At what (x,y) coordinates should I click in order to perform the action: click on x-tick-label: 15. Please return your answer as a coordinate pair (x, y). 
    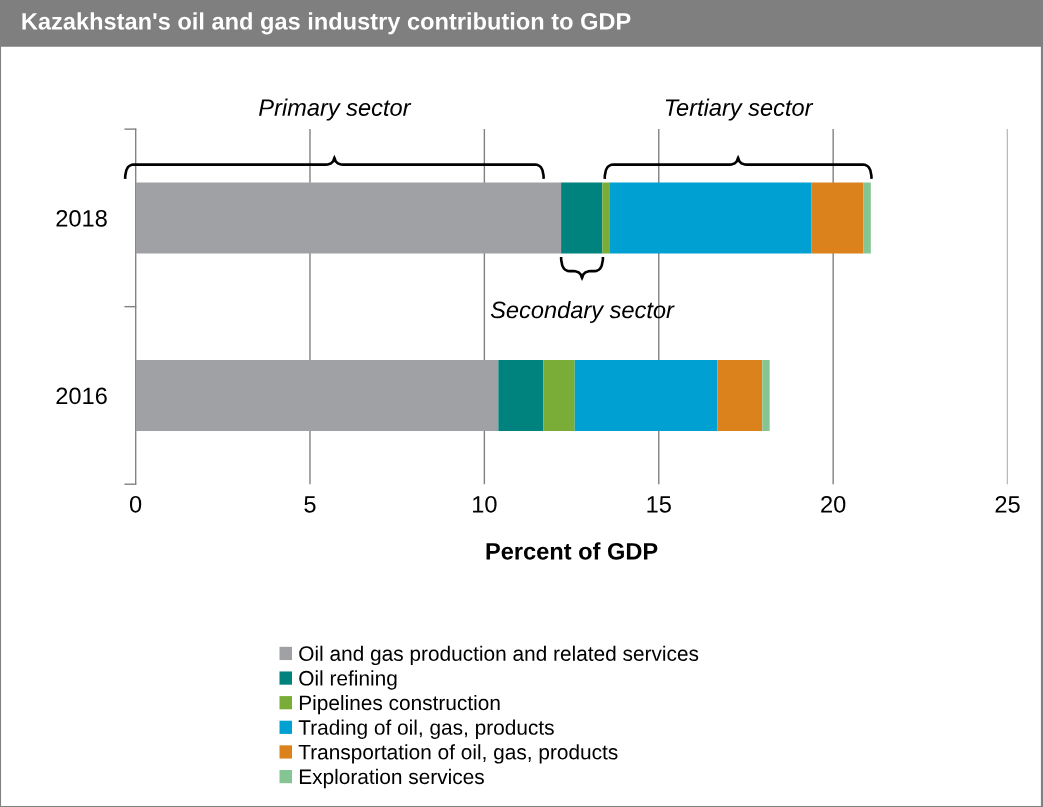
    Looking at the image, I should click on (659, 504).